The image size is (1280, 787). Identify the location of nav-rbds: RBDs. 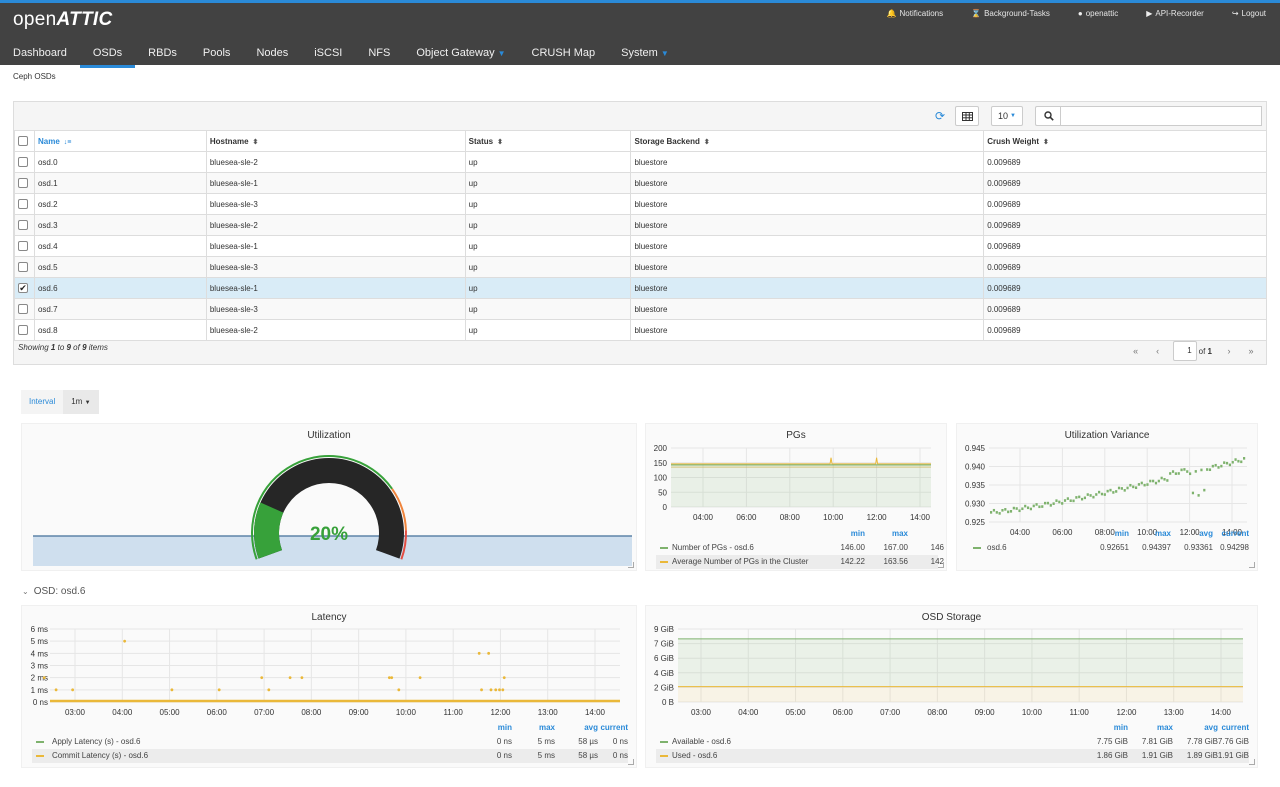
(162, 53).